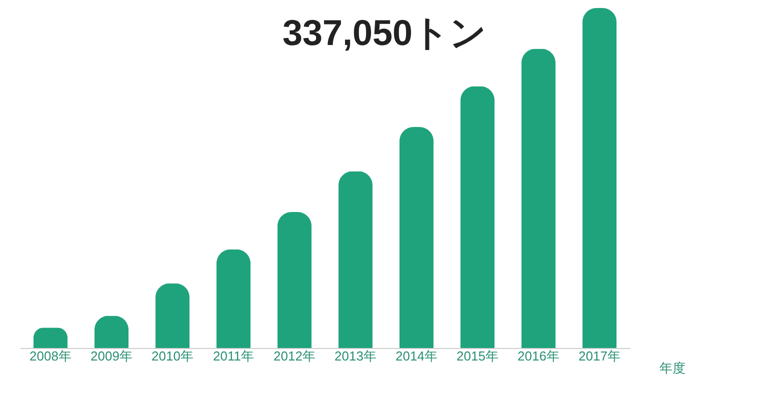 The width and height of the screenshot is (758, 411). I want to click on x-tick-label: 2009年, so click(111, 356).